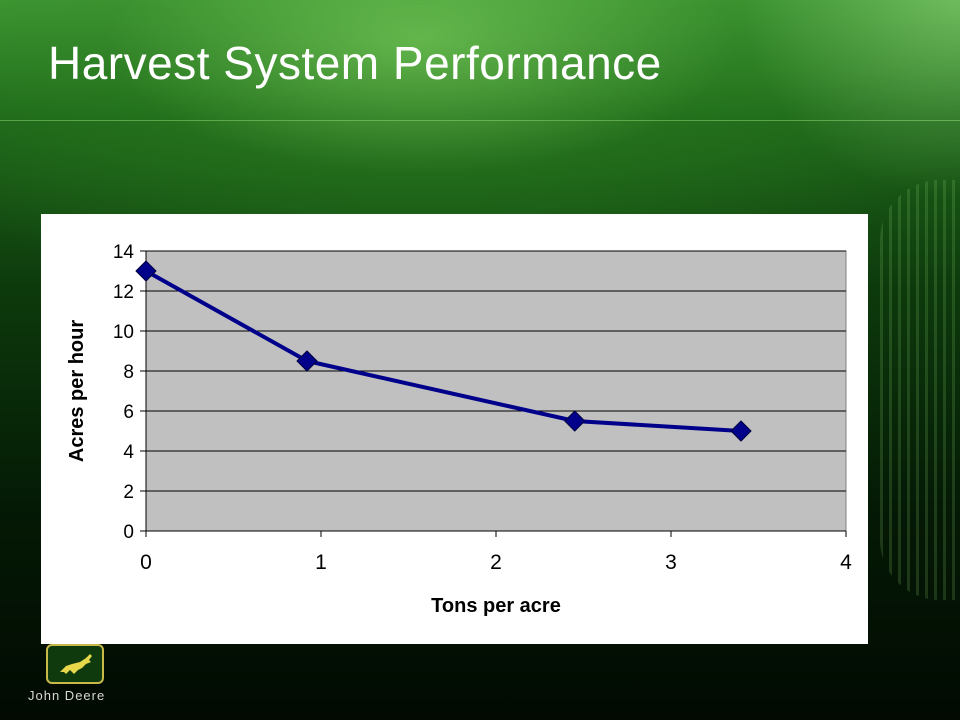  What do you see at coordinates (123, 292) in the screenshot?
I see `y-tick-label: 12` at bounding box center [123, 292].